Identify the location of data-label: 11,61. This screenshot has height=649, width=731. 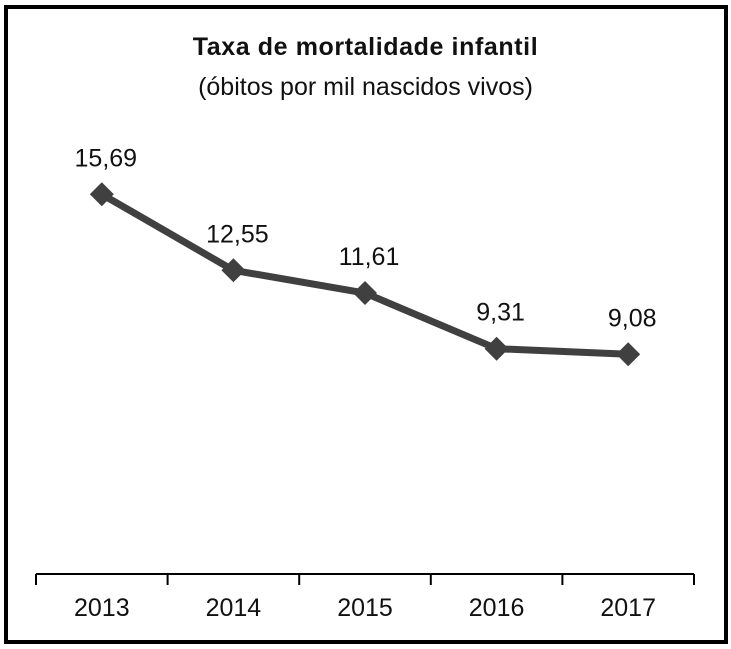
(369, 257).